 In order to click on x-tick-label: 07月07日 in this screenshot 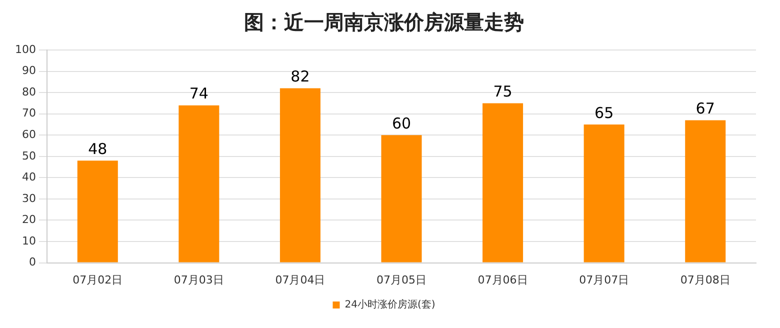, I will do `click(604, 279)`.